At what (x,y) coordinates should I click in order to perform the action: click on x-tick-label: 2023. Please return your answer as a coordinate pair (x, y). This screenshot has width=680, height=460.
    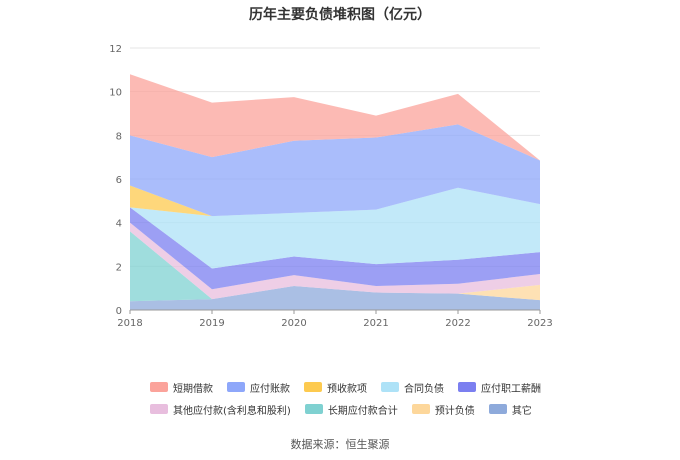
    Looking at the image, I should click on (539, 323).